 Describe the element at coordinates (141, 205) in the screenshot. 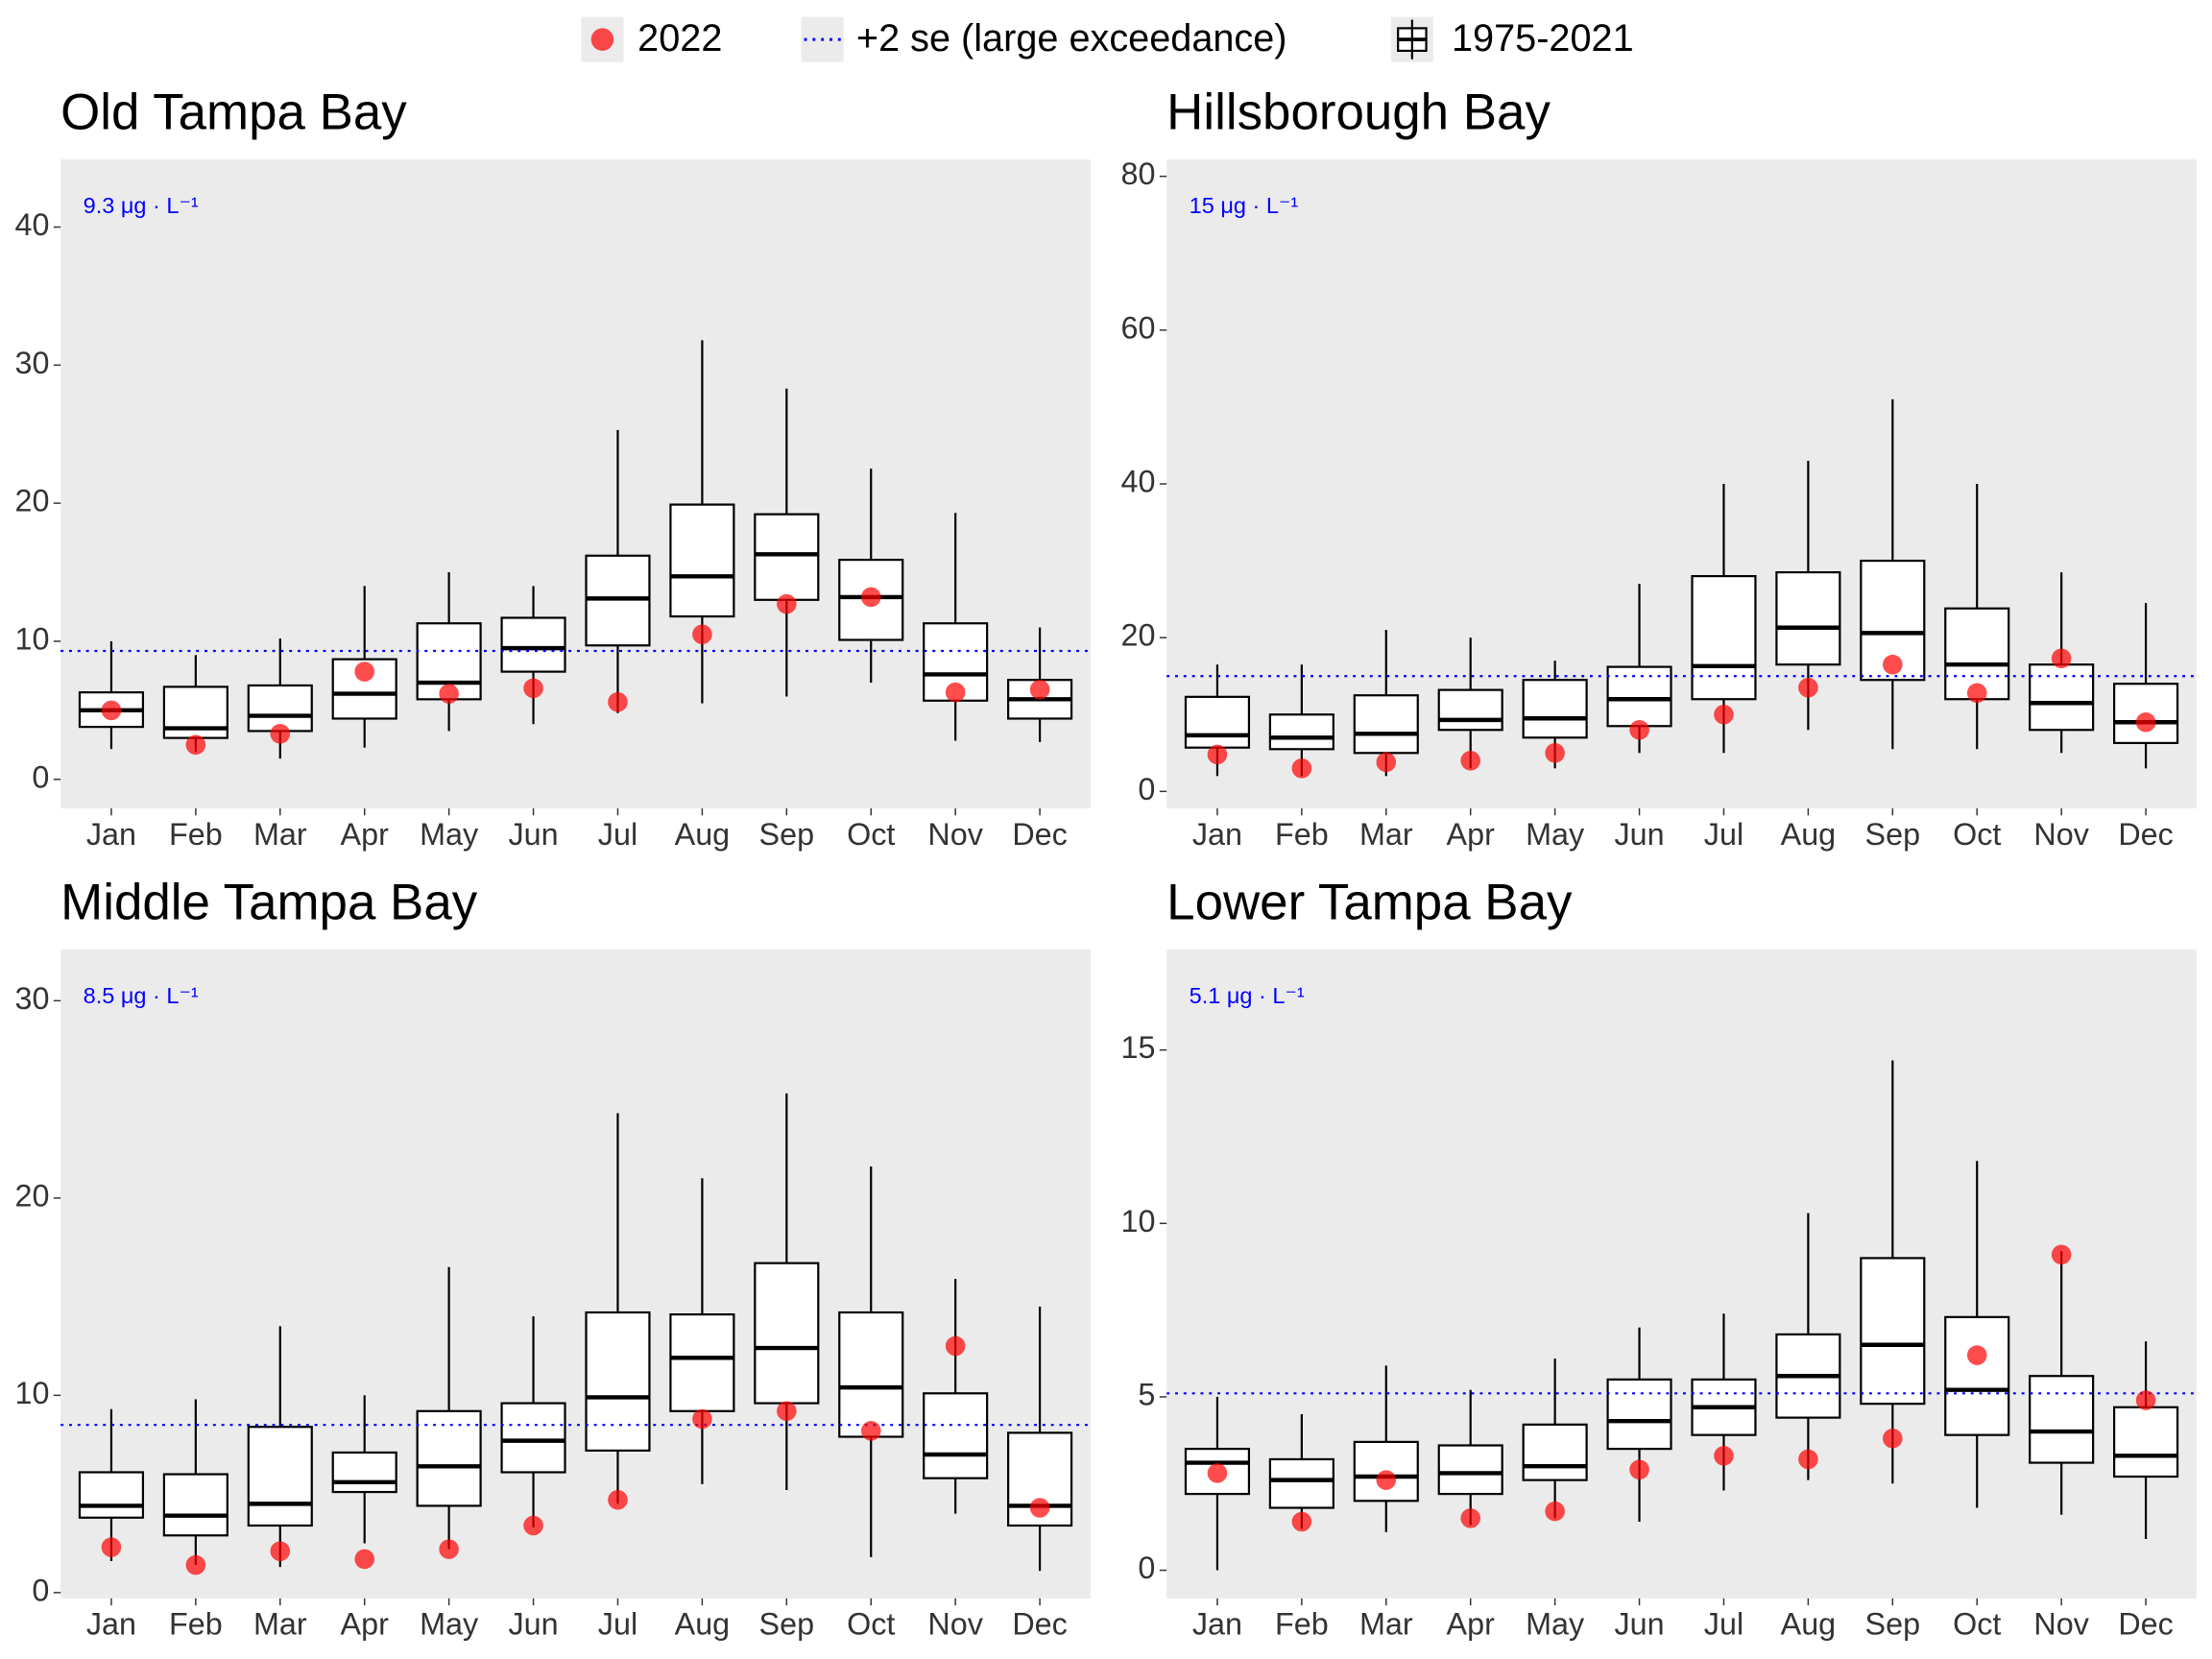

I see `threshold-label: 9.3 μg · L⁻¹` at that location.